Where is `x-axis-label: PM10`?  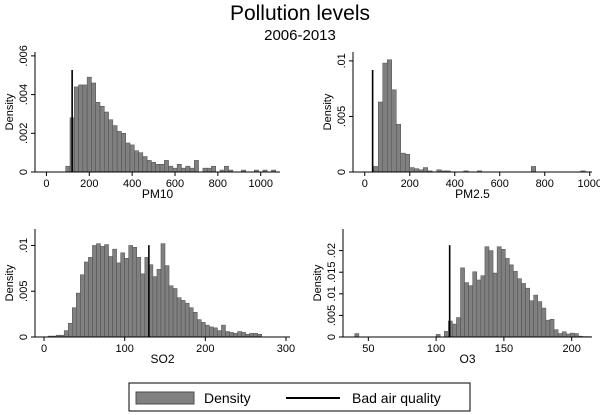
x-axis-label: PM10 is located at coordinates (158, 194).